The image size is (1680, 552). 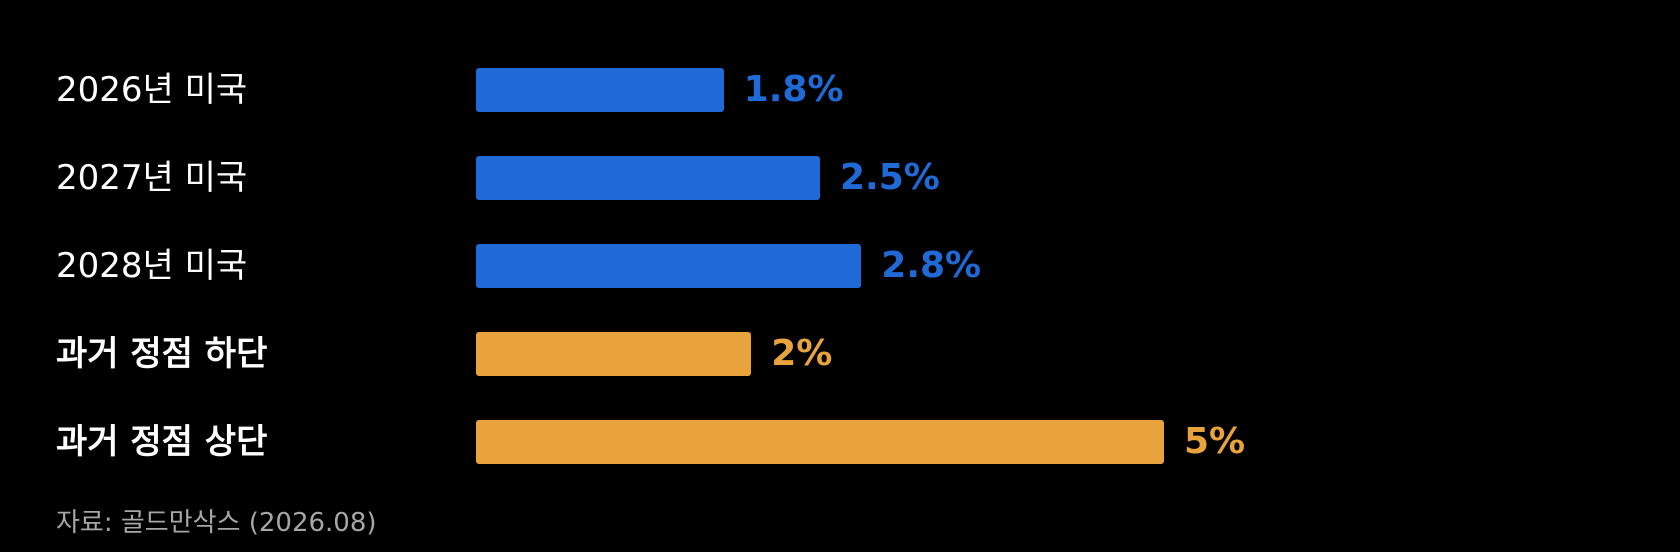 What do you see at coordinates (793, 89) in the screenshot?
I see `data-label: 1.8%` at bounding box center [793, 89].